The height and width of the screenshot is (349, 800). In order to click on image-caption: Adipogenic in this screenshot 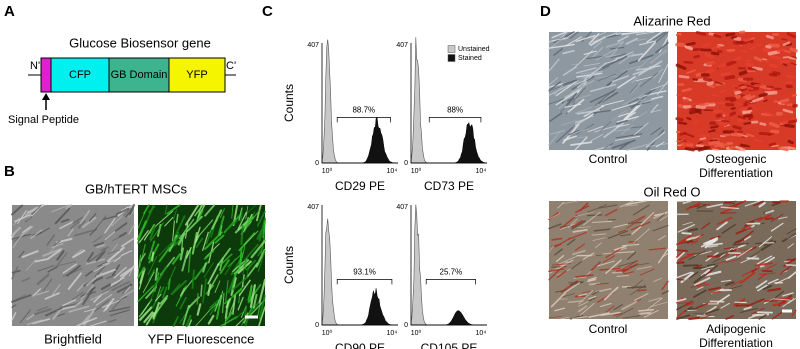, I will do `click(735, 329)`.